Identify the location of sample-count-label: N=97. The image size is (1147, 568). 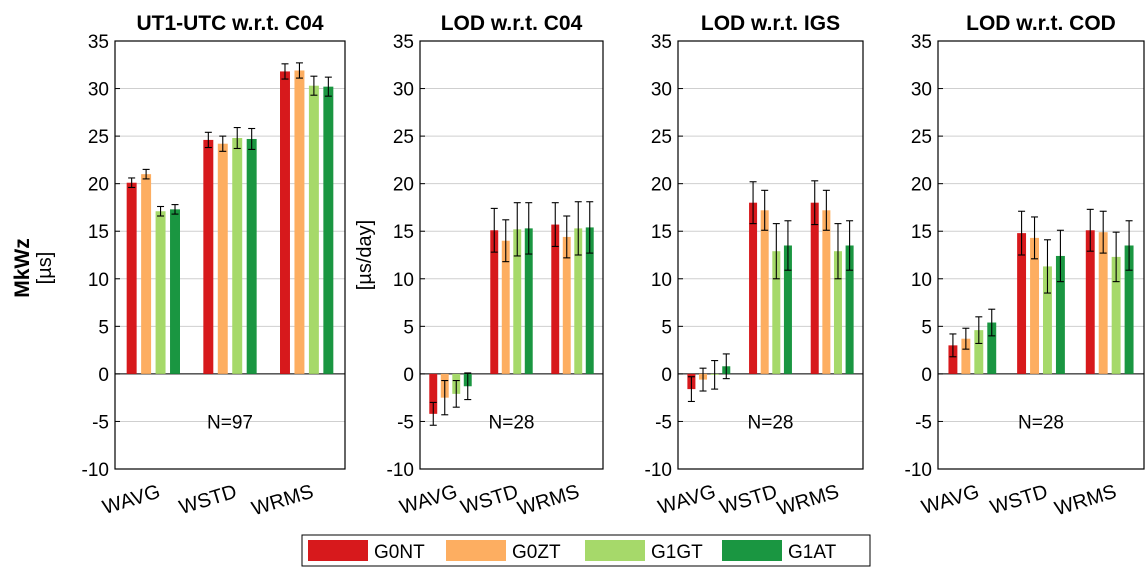
(230, 422).